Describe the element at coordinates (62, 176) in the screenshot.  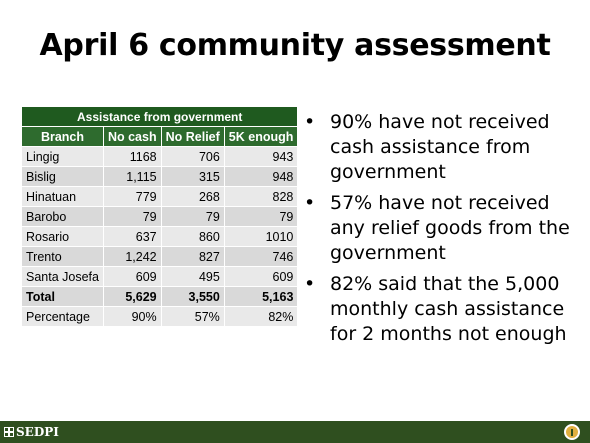
I see `cell-branch: Bislig` at that location.